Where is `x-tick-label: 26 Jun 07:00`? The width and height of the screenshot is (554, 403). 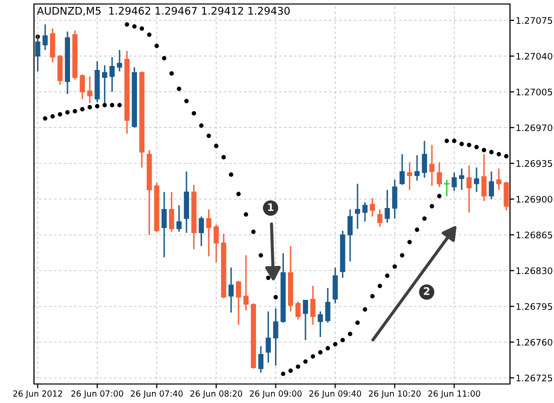 x-tick-label: 26 Jun 07:00 is located at coordinates (97, 394).